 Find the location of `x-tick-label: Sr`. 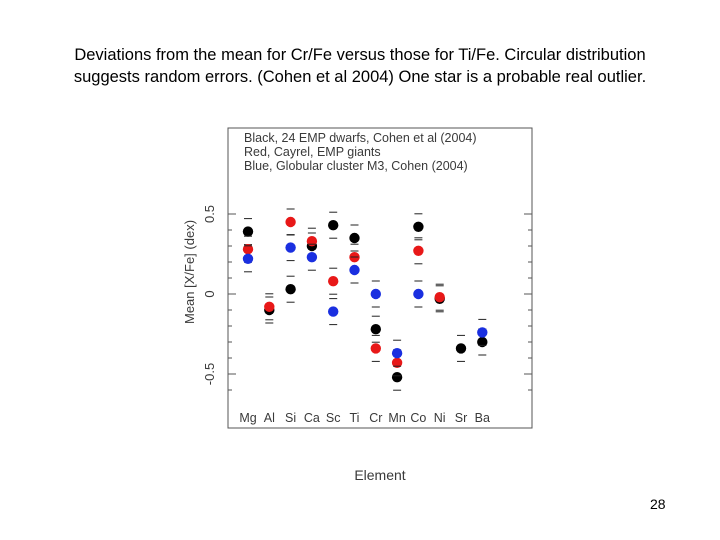

x-tick-label: Sr is located at coordinates (461, 418).